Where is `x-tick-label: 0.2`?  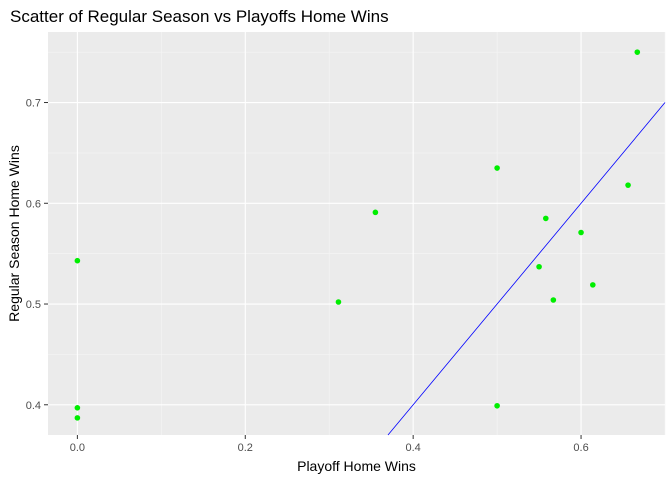 x-tick-label: 0.2 is located at coordinates (245, 448).